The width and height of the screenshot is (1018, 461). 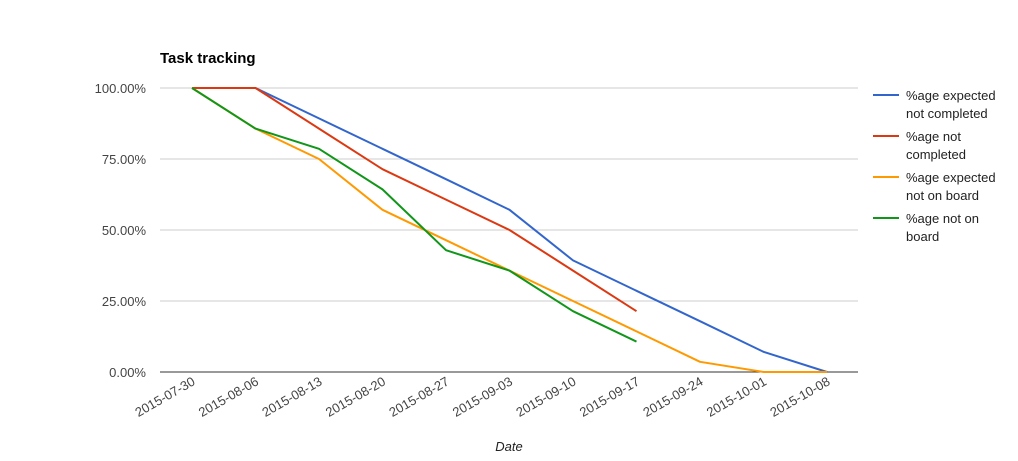 I want to click on legend-label: %age not completed, so click(x=936, y=145).